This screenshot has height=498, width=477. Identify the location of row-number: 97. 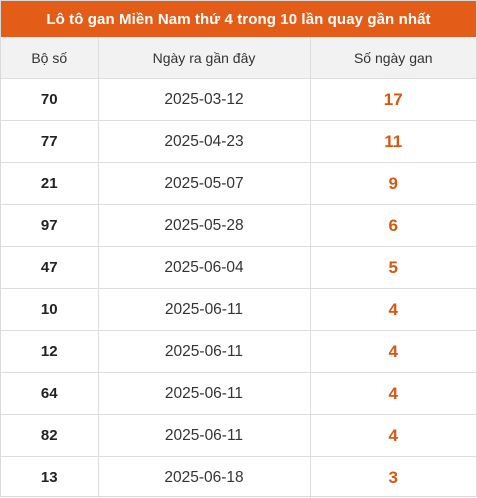
(49, 226).